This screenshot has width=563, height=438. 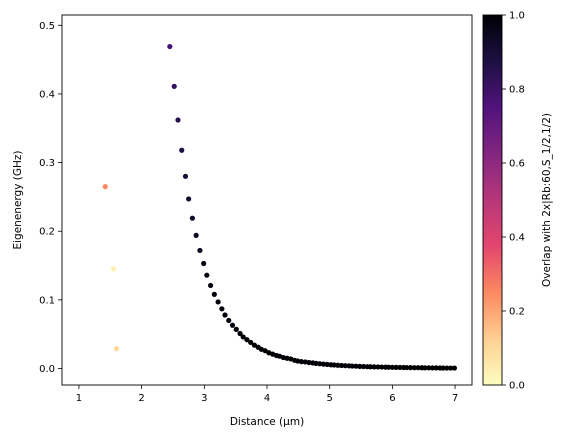 I want to click on y-axis-label: Eigenenergy (GHz), so click(x=18, y=200).